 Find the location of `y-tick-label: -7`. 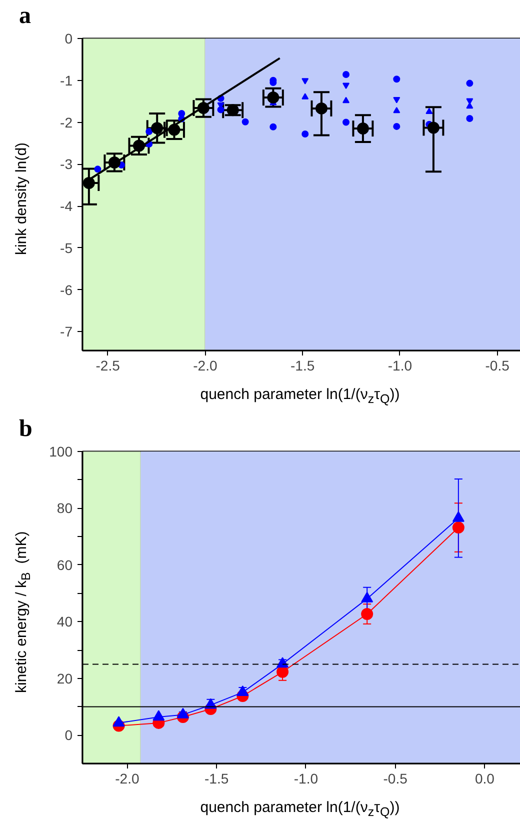

y-tick-label: -7 is located at coordinates (66, 332).